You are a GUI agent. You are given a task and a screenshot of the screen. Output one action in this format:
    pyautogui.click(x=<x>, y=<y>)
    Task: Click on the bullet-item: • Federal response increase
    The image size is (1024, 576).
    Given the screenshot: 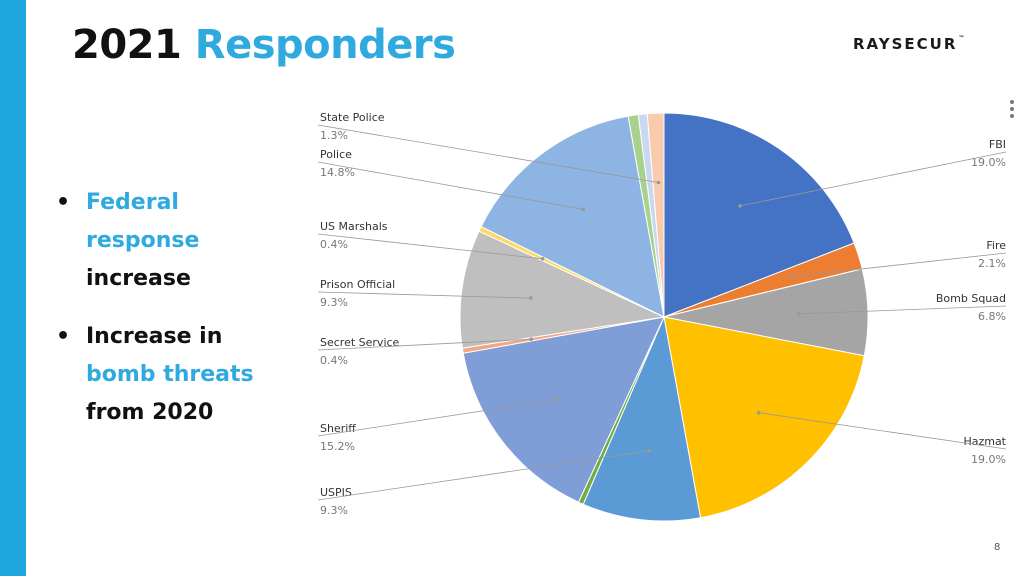 What is the action you would take?
    pyautogui.click(x=171, y=241)
    